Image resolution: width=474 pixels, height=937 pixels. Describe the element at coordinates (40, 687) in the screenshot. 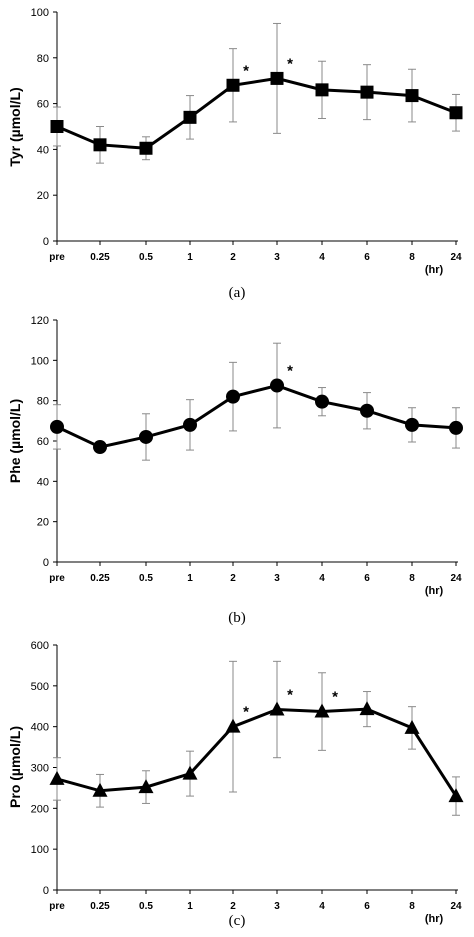

I see `y-tick-label: 500` at that location.